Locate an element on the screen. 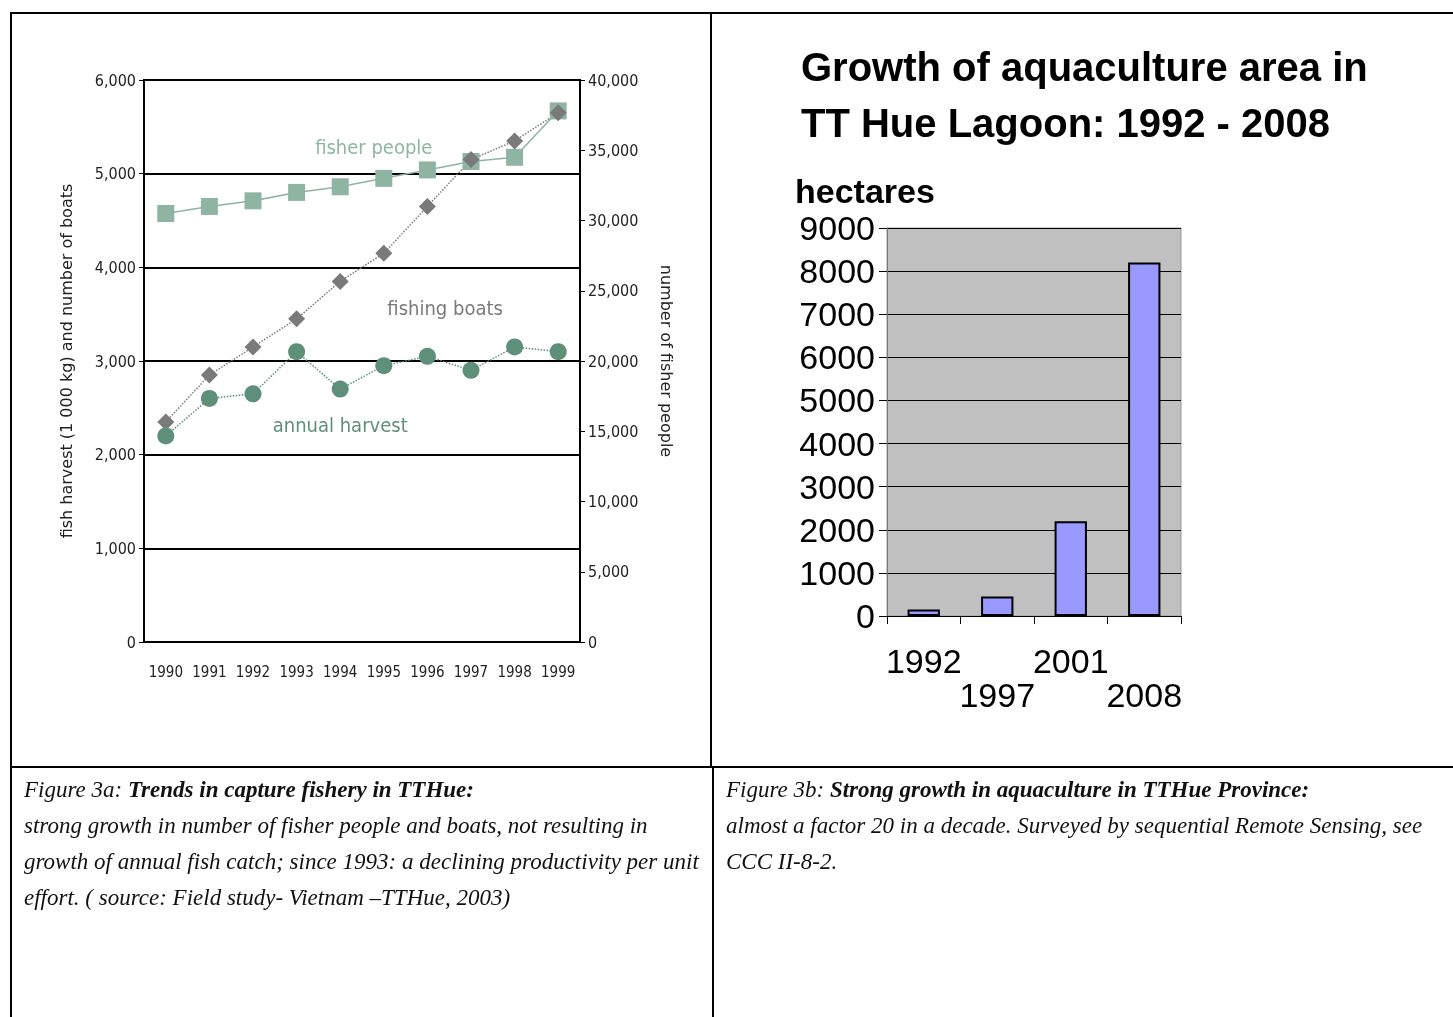 Image resolution: width=1453 pixels, height=1017 pixels. series-label: annual harvest is located at coordinates (340, 424).